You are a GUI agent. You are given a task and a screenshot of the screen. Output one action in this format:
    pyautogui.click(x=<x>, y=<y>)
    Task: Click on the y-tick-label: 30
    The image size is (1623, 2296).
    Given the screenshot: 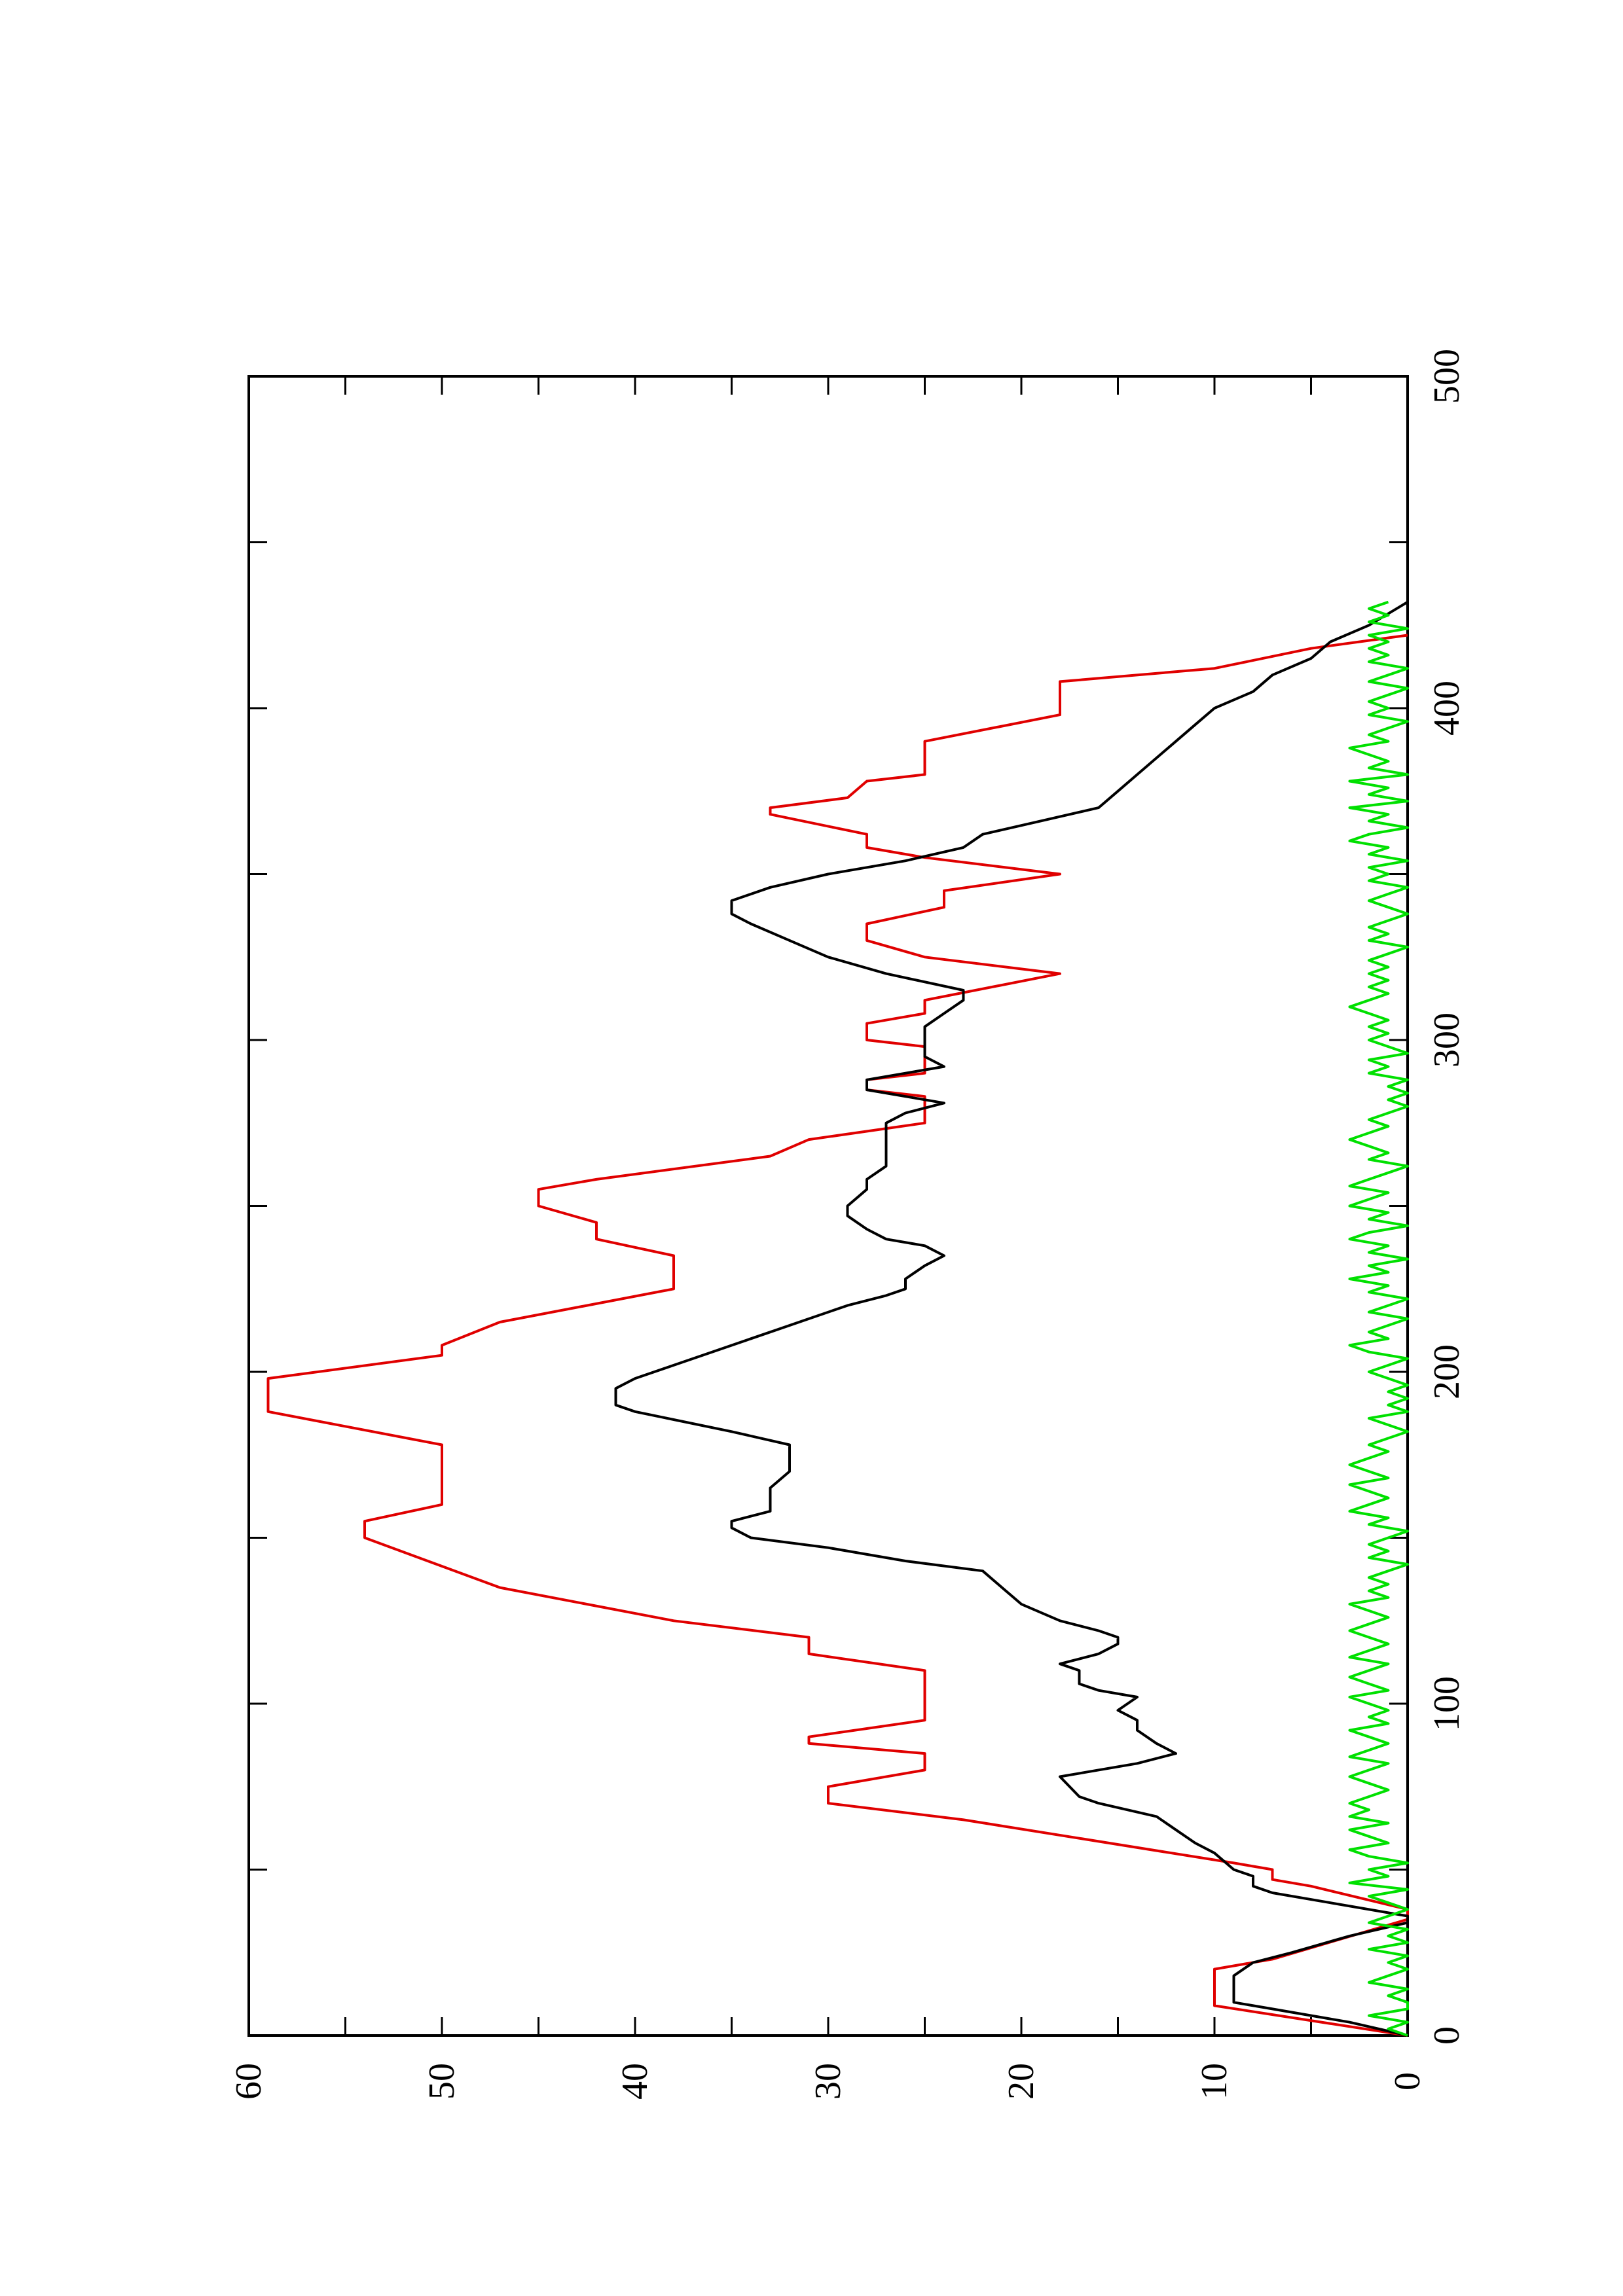 What is the action you would take?
    pyautogui.click(x=828, y=2081)
    